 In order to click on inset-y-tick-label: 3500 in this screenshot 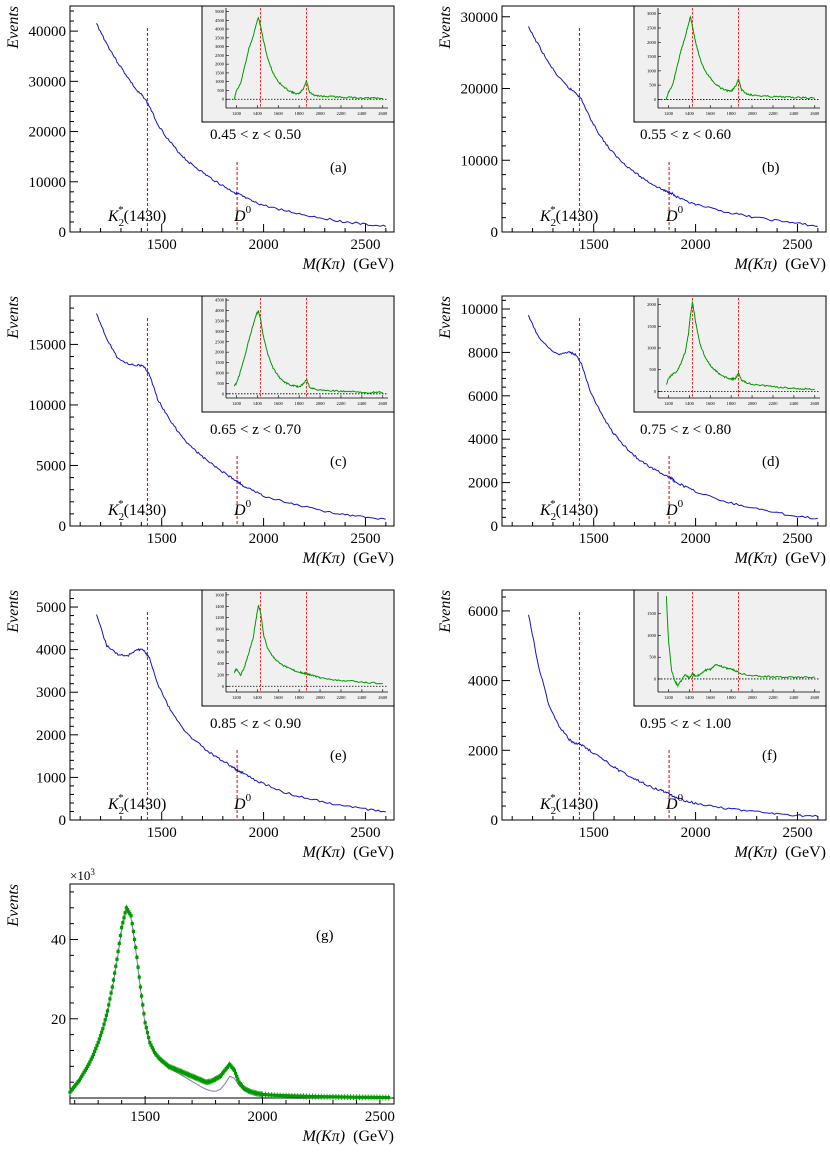, I will do `click(220, 320)`.